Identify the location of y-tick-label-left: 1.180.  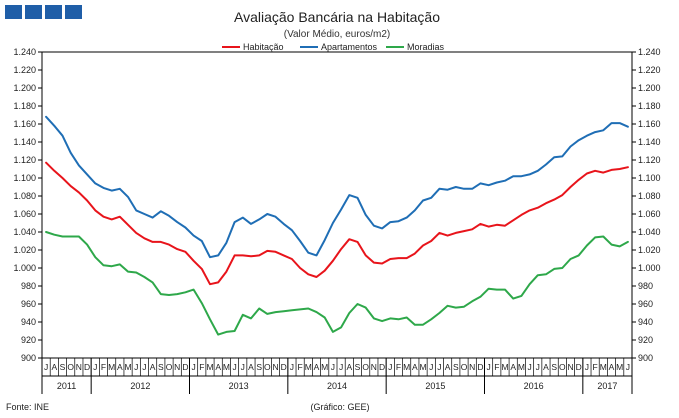
(24, 106).